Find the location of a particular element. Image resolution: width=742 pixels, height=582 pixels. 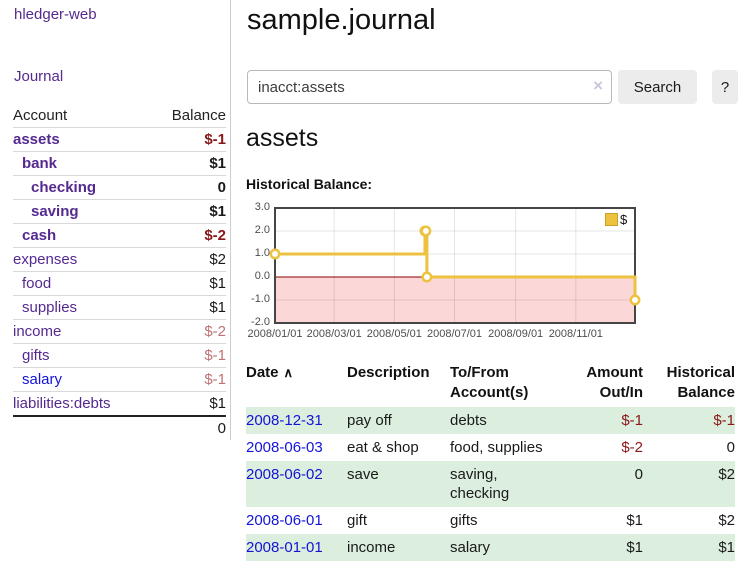

x-axis-tick: 2008/11/01 is located at coordinates (575, 334).